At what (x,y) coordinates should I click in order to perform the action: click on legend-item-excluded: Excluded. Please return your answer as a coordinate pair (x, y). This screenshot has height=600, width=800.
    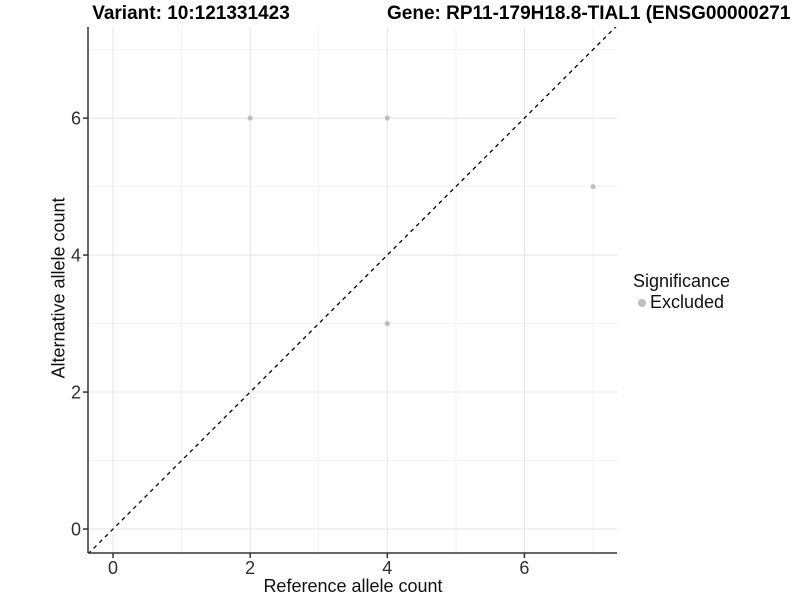
    Looking at the image, I should click on (681, 302).